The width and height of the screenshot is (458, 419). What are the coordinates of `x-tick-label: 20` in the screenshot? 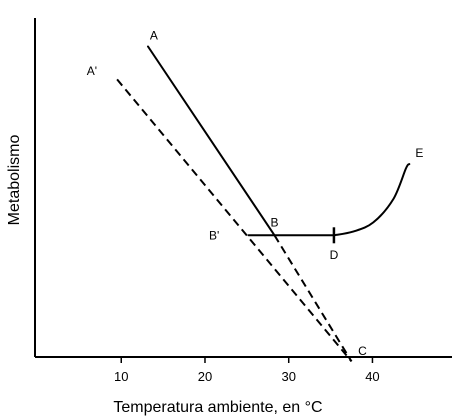 It's located at (205, 376).